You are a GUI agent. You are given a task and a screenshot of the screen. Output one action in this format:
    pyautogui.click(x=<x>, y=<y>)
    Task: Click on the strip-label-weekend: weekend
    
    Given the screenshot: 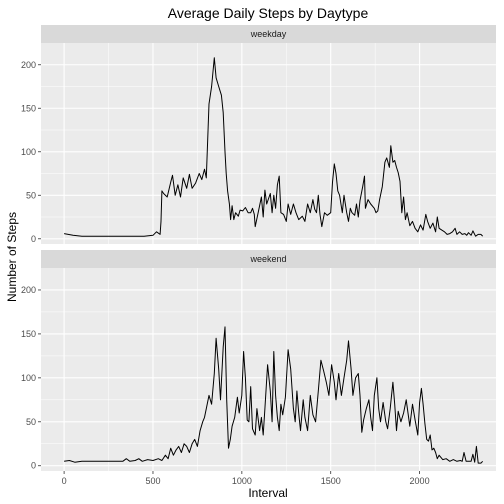 What is the action you would take?
    pyautogui.click(x=267, y=259)
    